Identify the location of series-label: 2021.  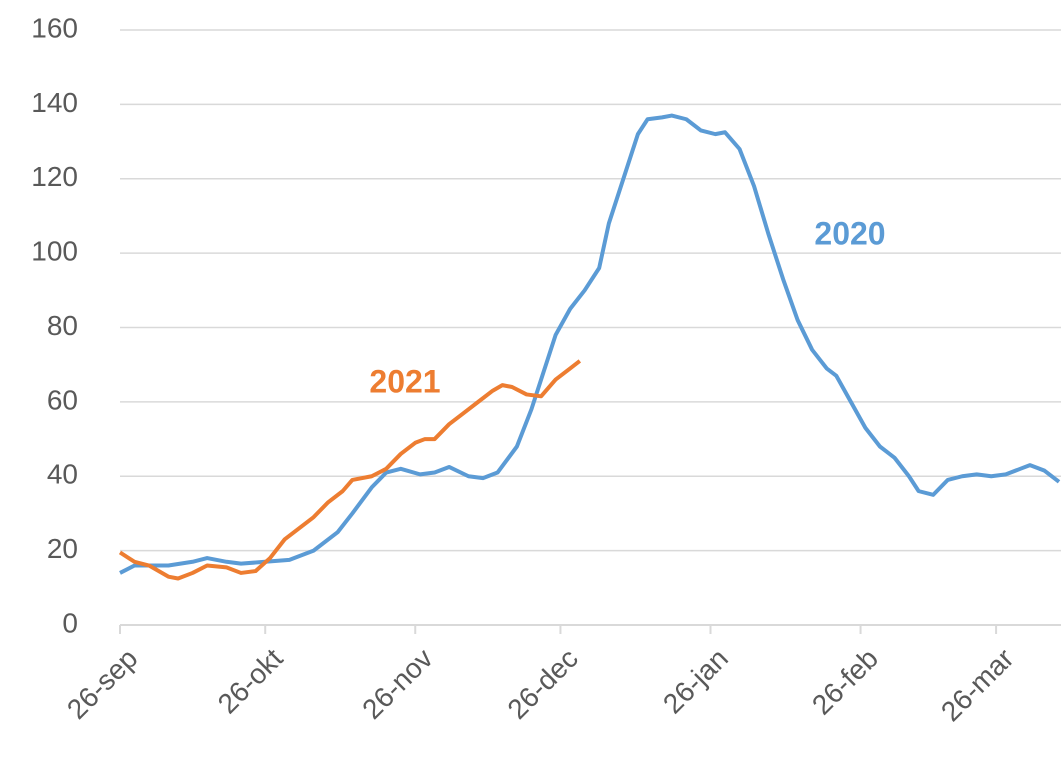
(404, 381).